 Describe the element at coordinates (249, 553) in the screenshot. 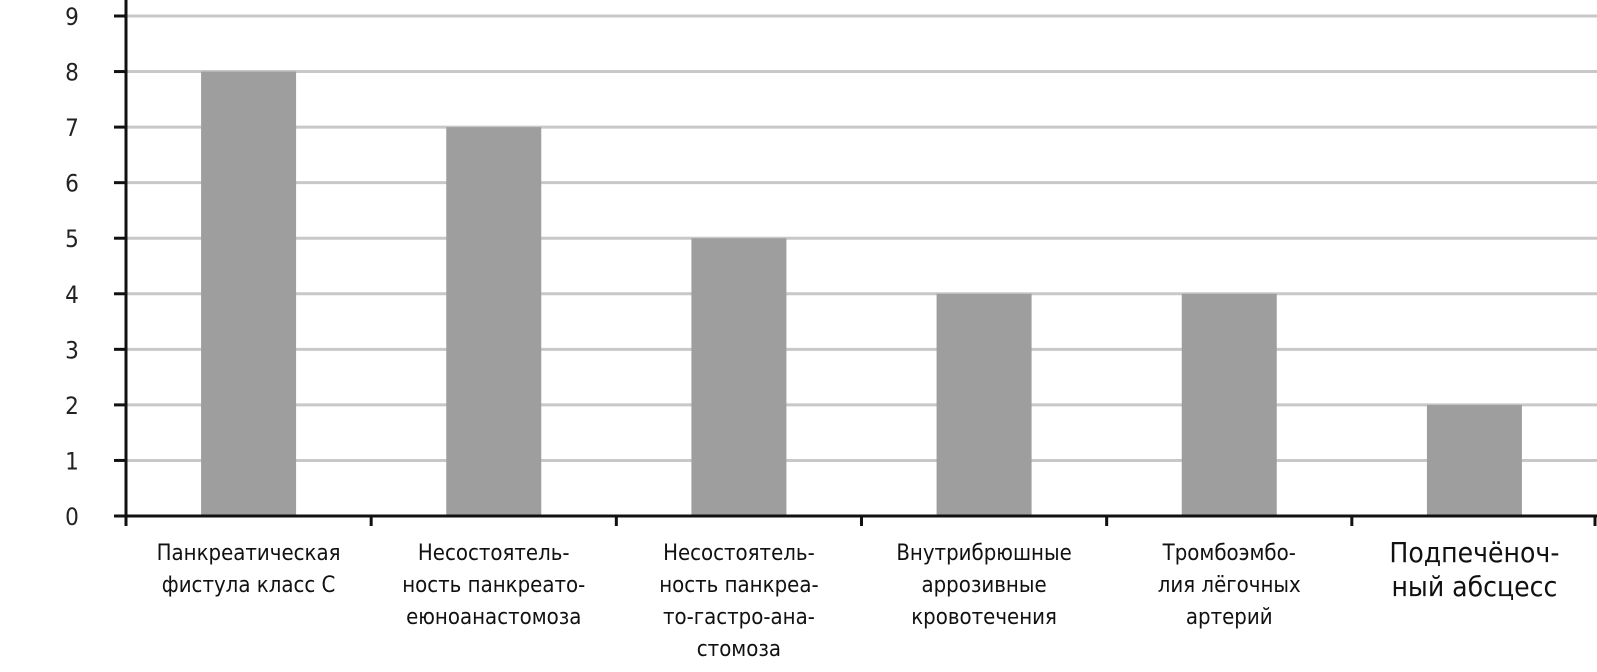

I see `x-category-label-line: Панкреатическая` at that location.